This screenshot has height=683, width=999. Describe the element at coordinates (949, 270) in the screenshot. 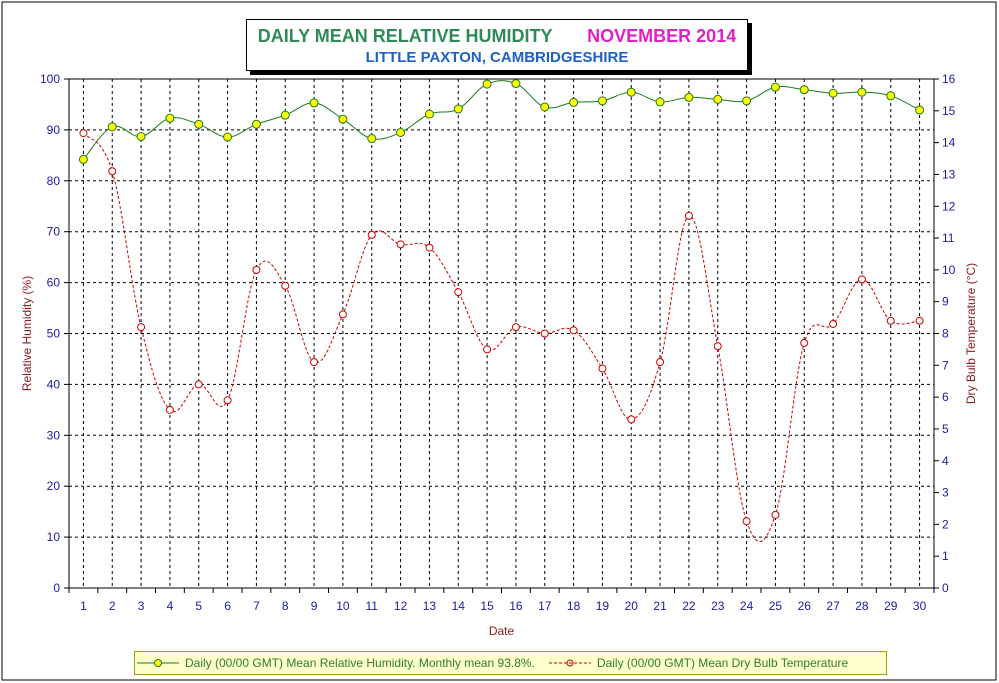

I see `y-right-tick-label: 10` at that location.